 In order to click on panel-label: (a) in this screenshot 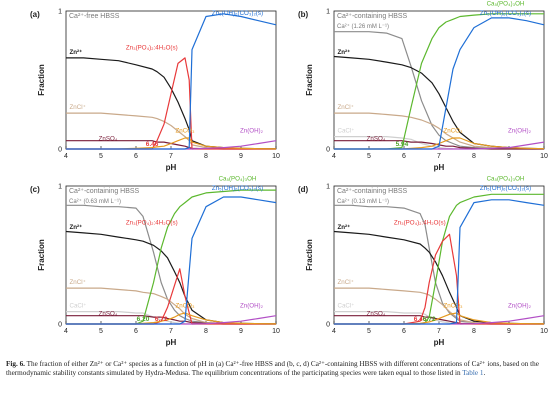, I will do `click(35, 14)`.